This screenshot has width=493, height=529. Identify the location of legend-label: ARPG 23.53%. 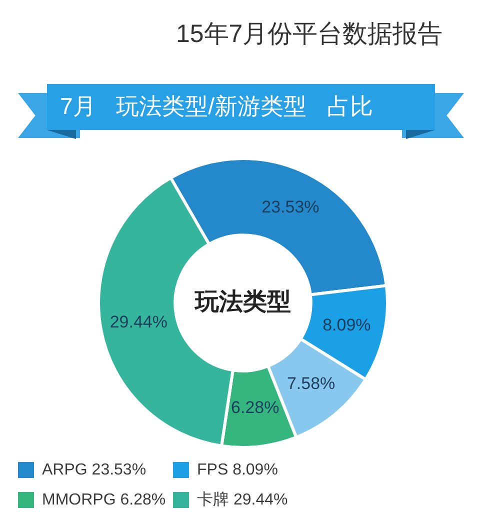
(94, 469).